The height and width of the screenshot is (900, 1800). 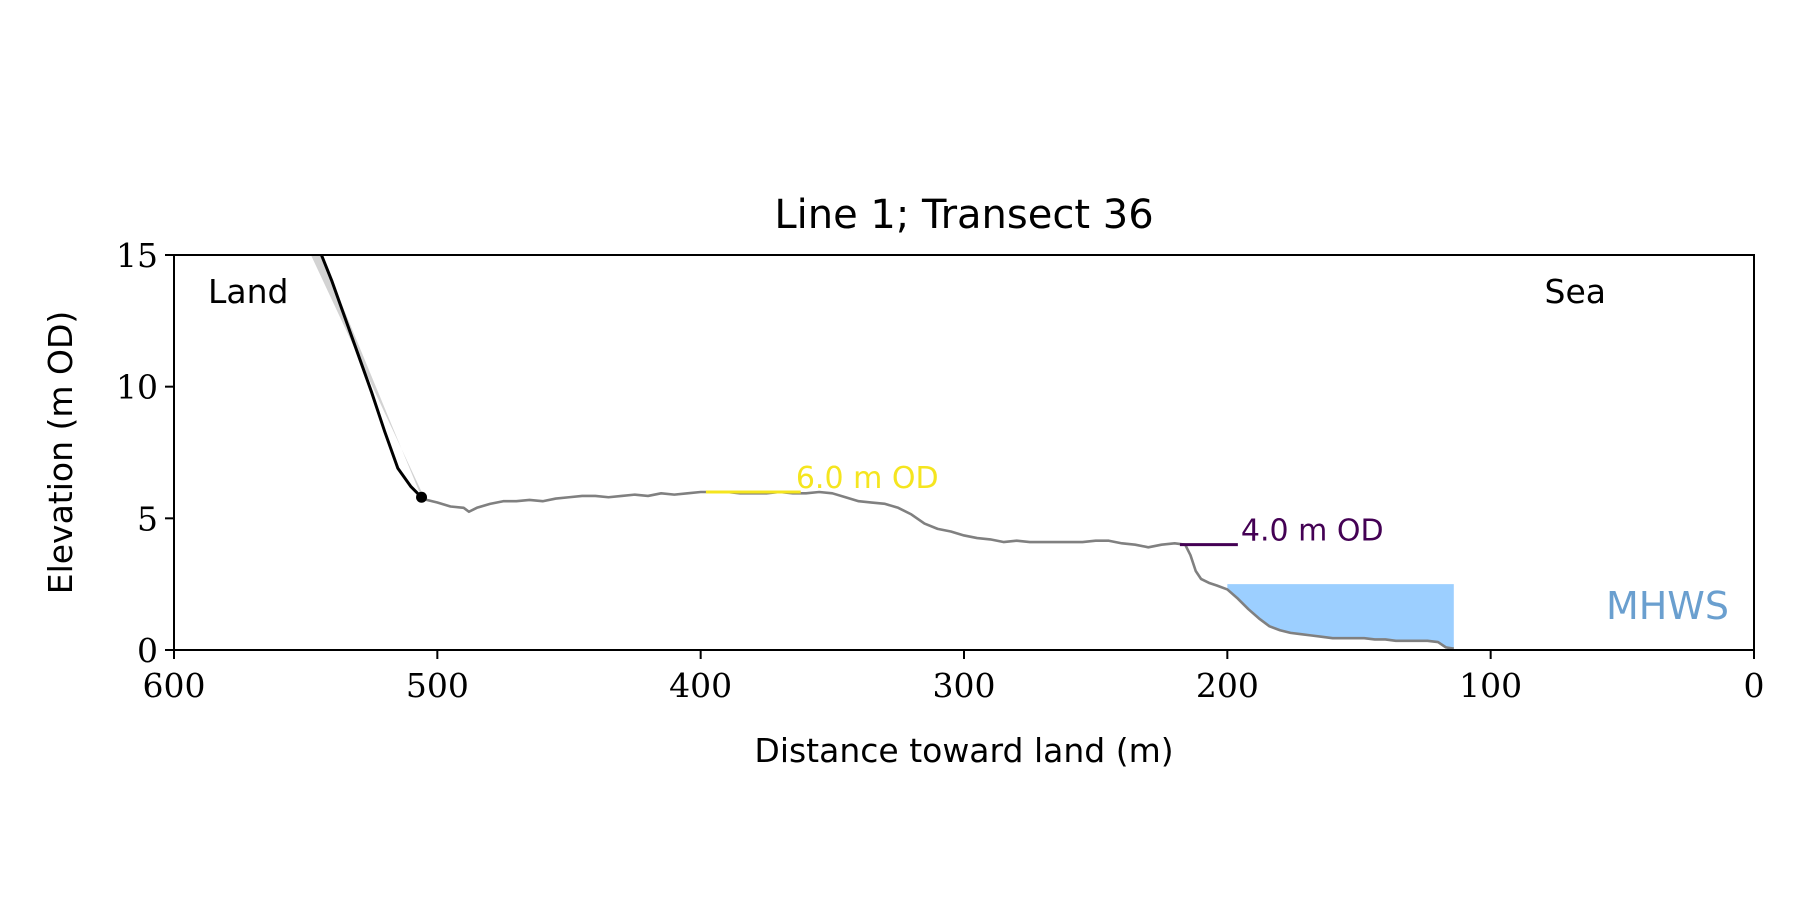 I want to click on cliff-shading, so click(x=367, y=376).